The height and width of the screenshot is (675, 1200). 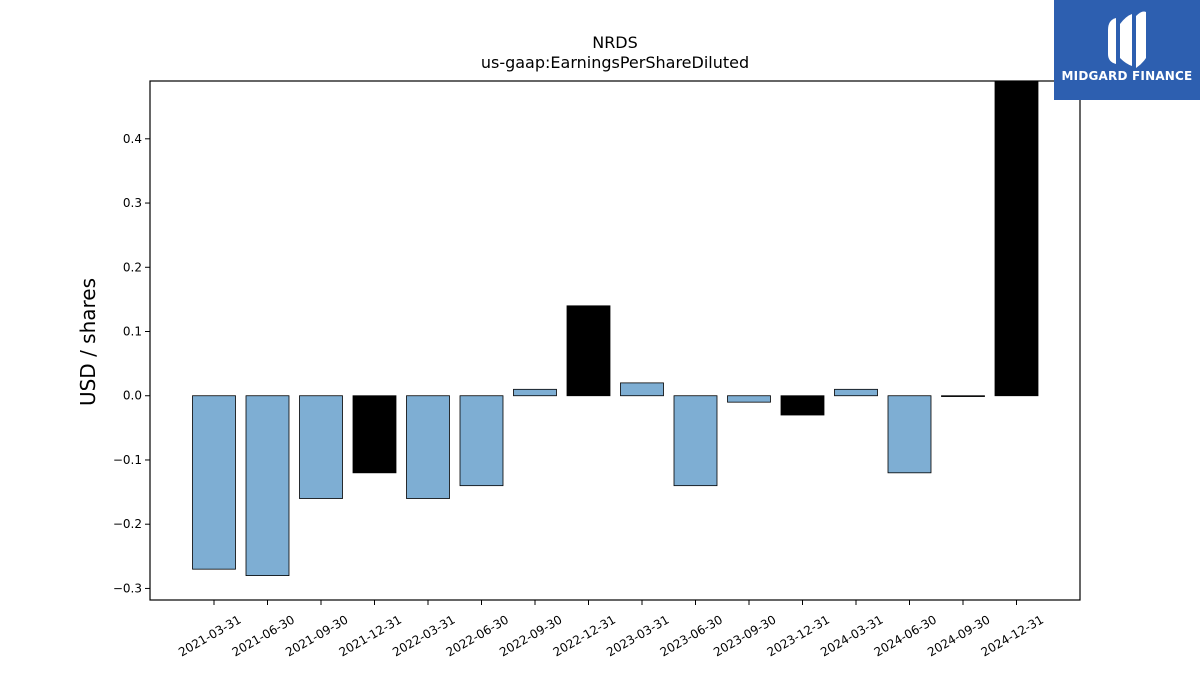 I want to click on chart-title: NRDS, so click(x=615, y=42).